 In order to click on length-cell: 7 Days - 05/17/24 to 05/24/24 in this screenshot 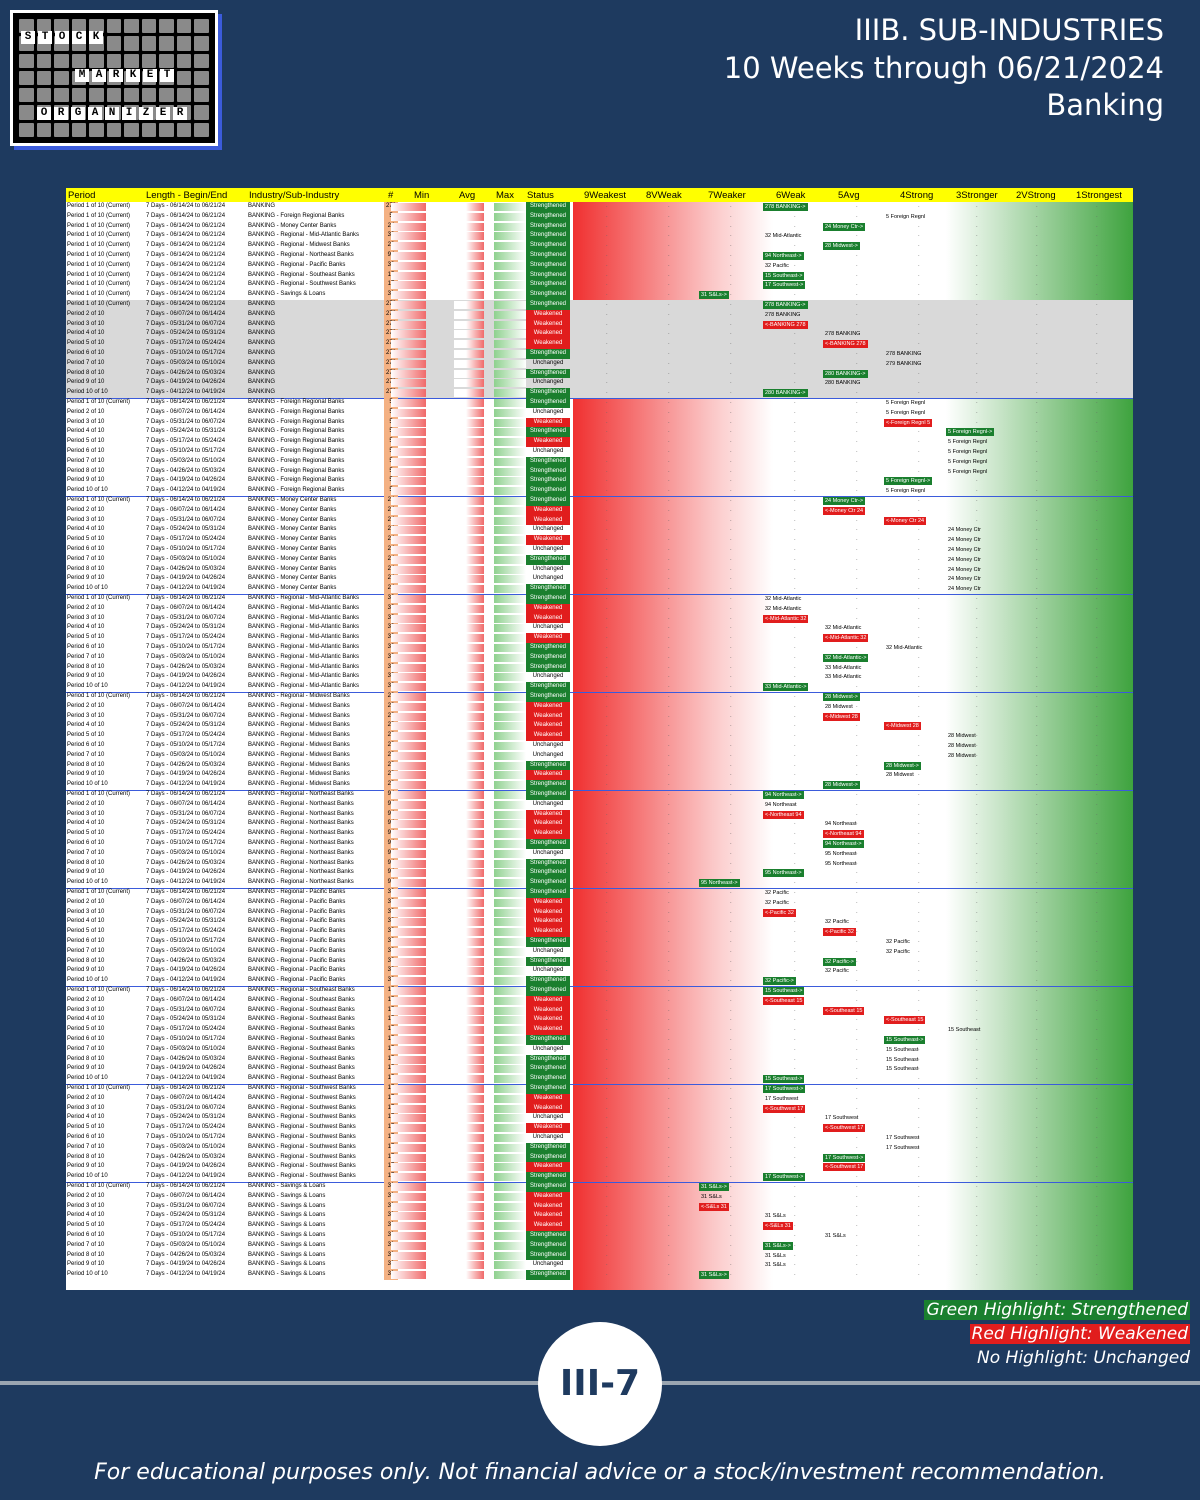, I will do `click(186, 441)`.